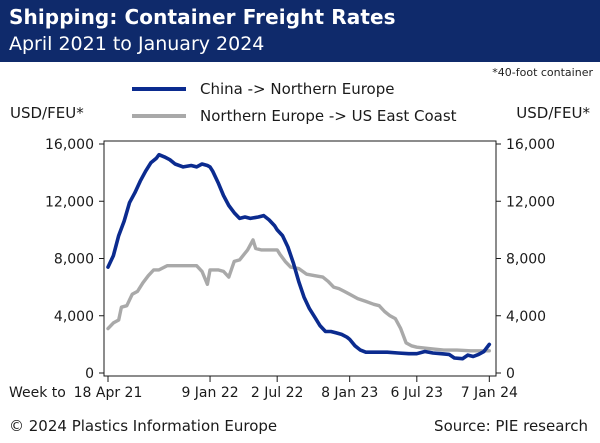 The image size is (600, 443). I want to click on x-tick-label: 9 Jan 22, so click(209, 393).